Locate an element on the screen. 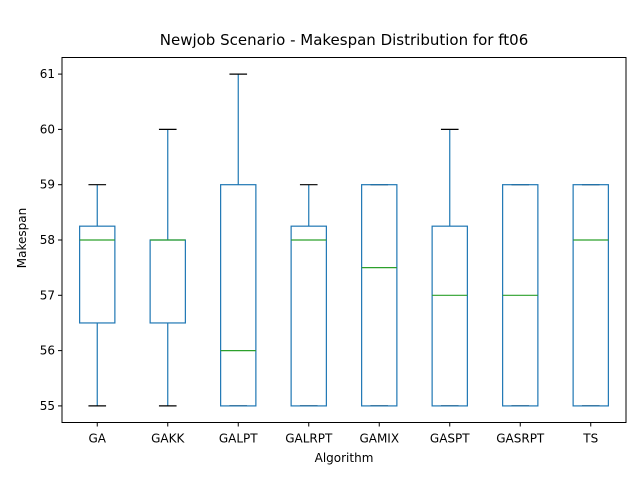  y-tick-label: 59 is located at coordinates (47, 185).